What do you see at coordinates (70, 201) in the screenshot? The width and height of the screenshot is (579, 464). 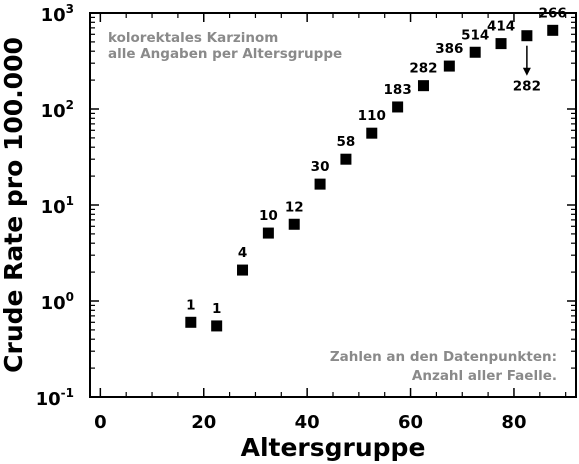 I see `y-tick-exponent: 1` at bounding box center [70, 201].